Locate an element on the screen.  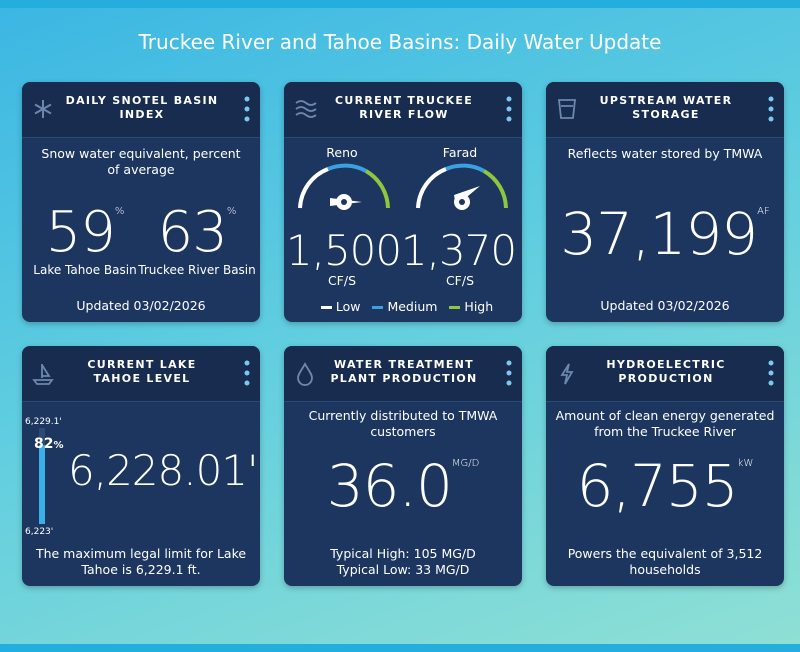
snow-icon is located at coordinates (43, 109).